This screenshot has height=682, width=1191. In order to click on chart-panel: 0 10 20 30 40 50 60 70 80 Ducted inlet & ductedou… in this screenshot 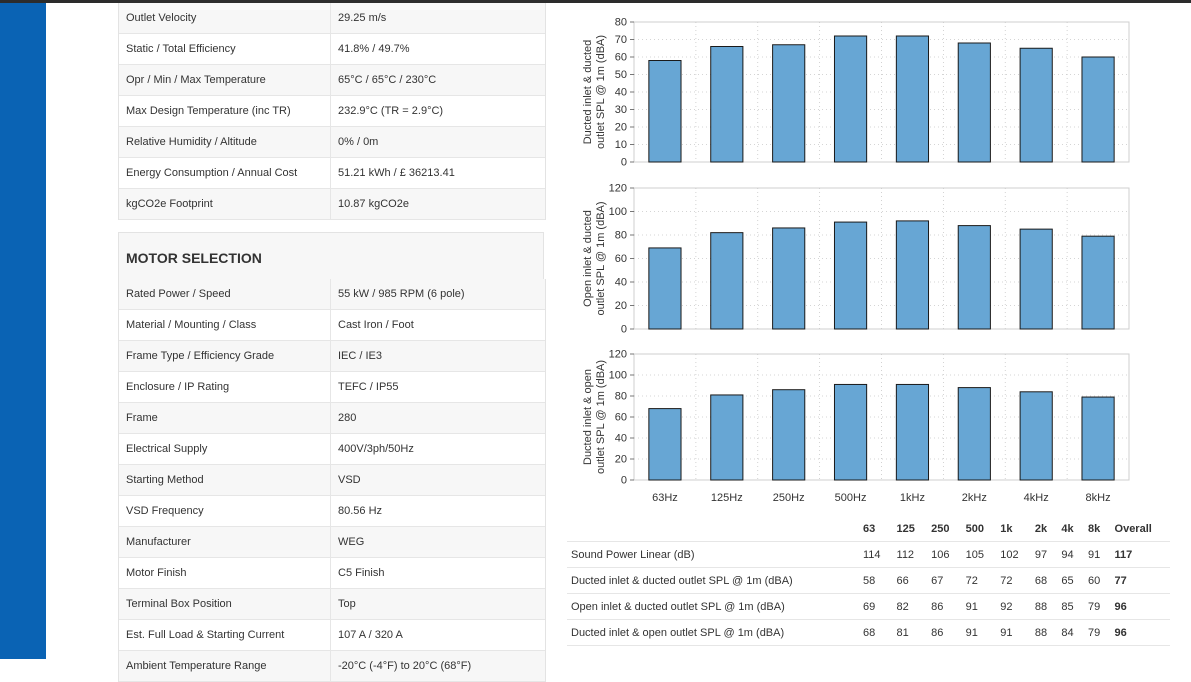, I will do `click(856, 93)`.